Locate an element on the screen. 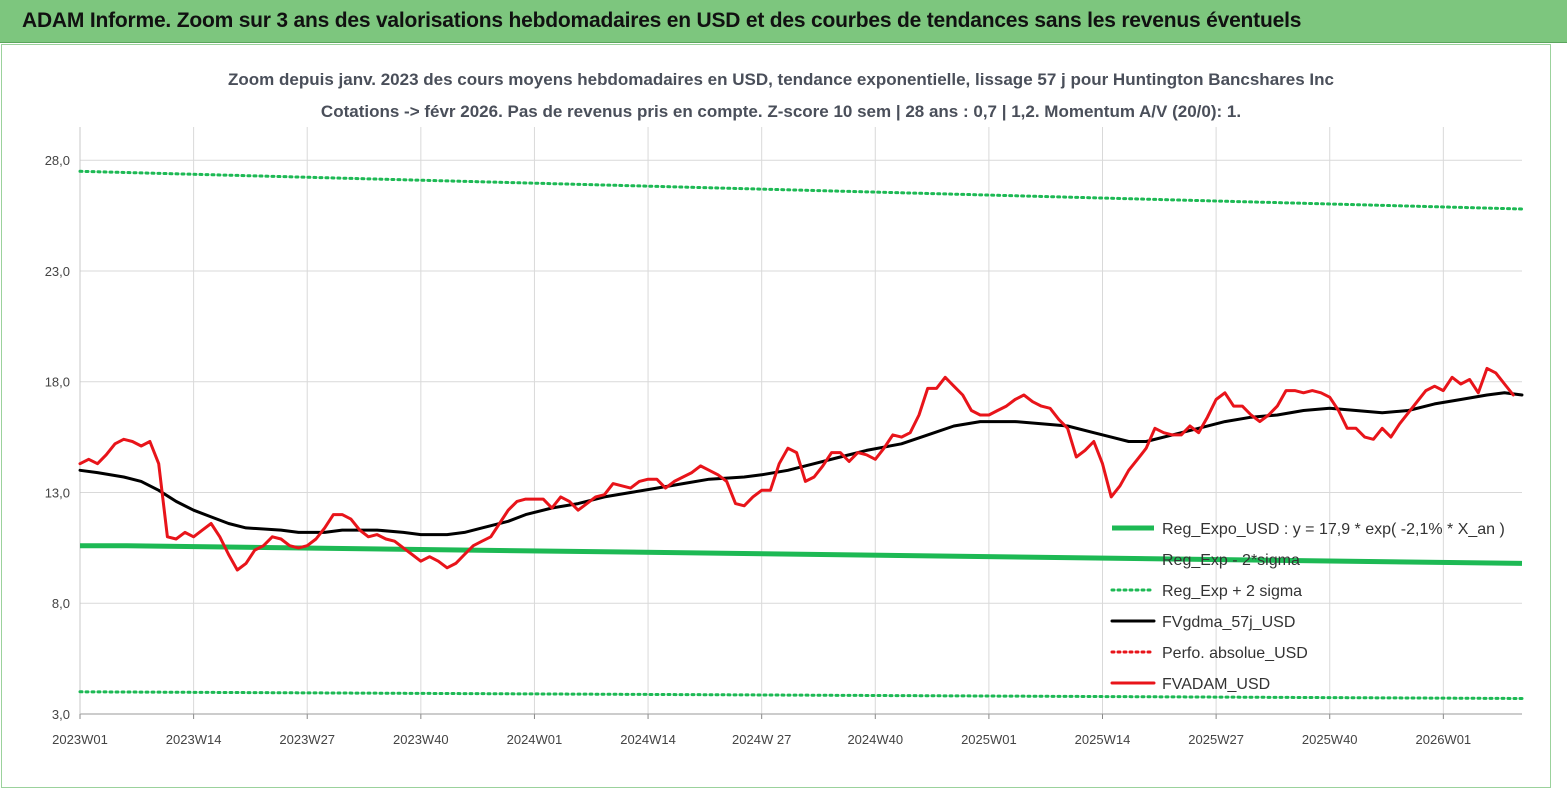 Image resolution: width=1567 pixels, height=792 pixels. x-tick-label: 2023W01 is located at coordinates (80, 739).